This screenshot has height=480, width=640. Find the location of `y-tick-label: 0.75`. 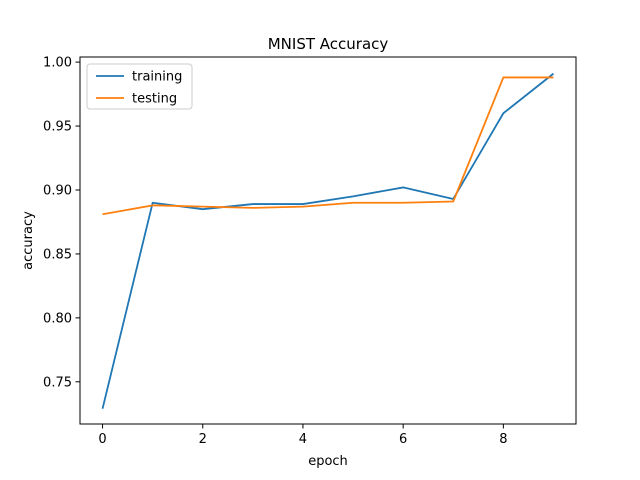

y-tick-label: 0.75 is located at coordinates (57, 382).